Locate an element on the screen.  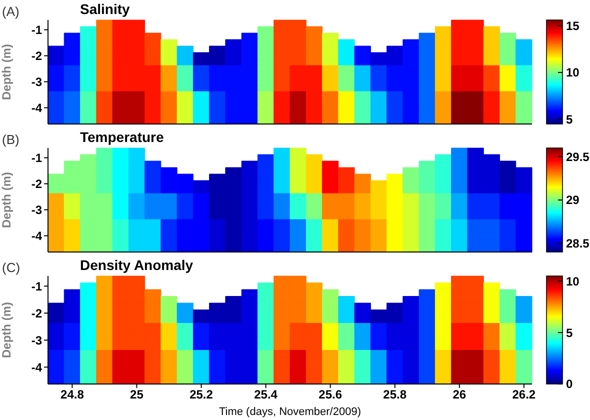
x-tick-label: 25.6 is located at coordinates (330, 395).